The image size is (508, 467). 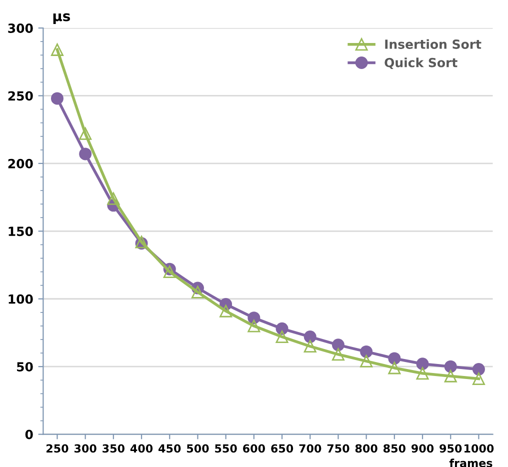 What do you see at coordinates (61, 18) in the screenshot?
I see `y-axis-title: µs` at bounding box center [61, 18].